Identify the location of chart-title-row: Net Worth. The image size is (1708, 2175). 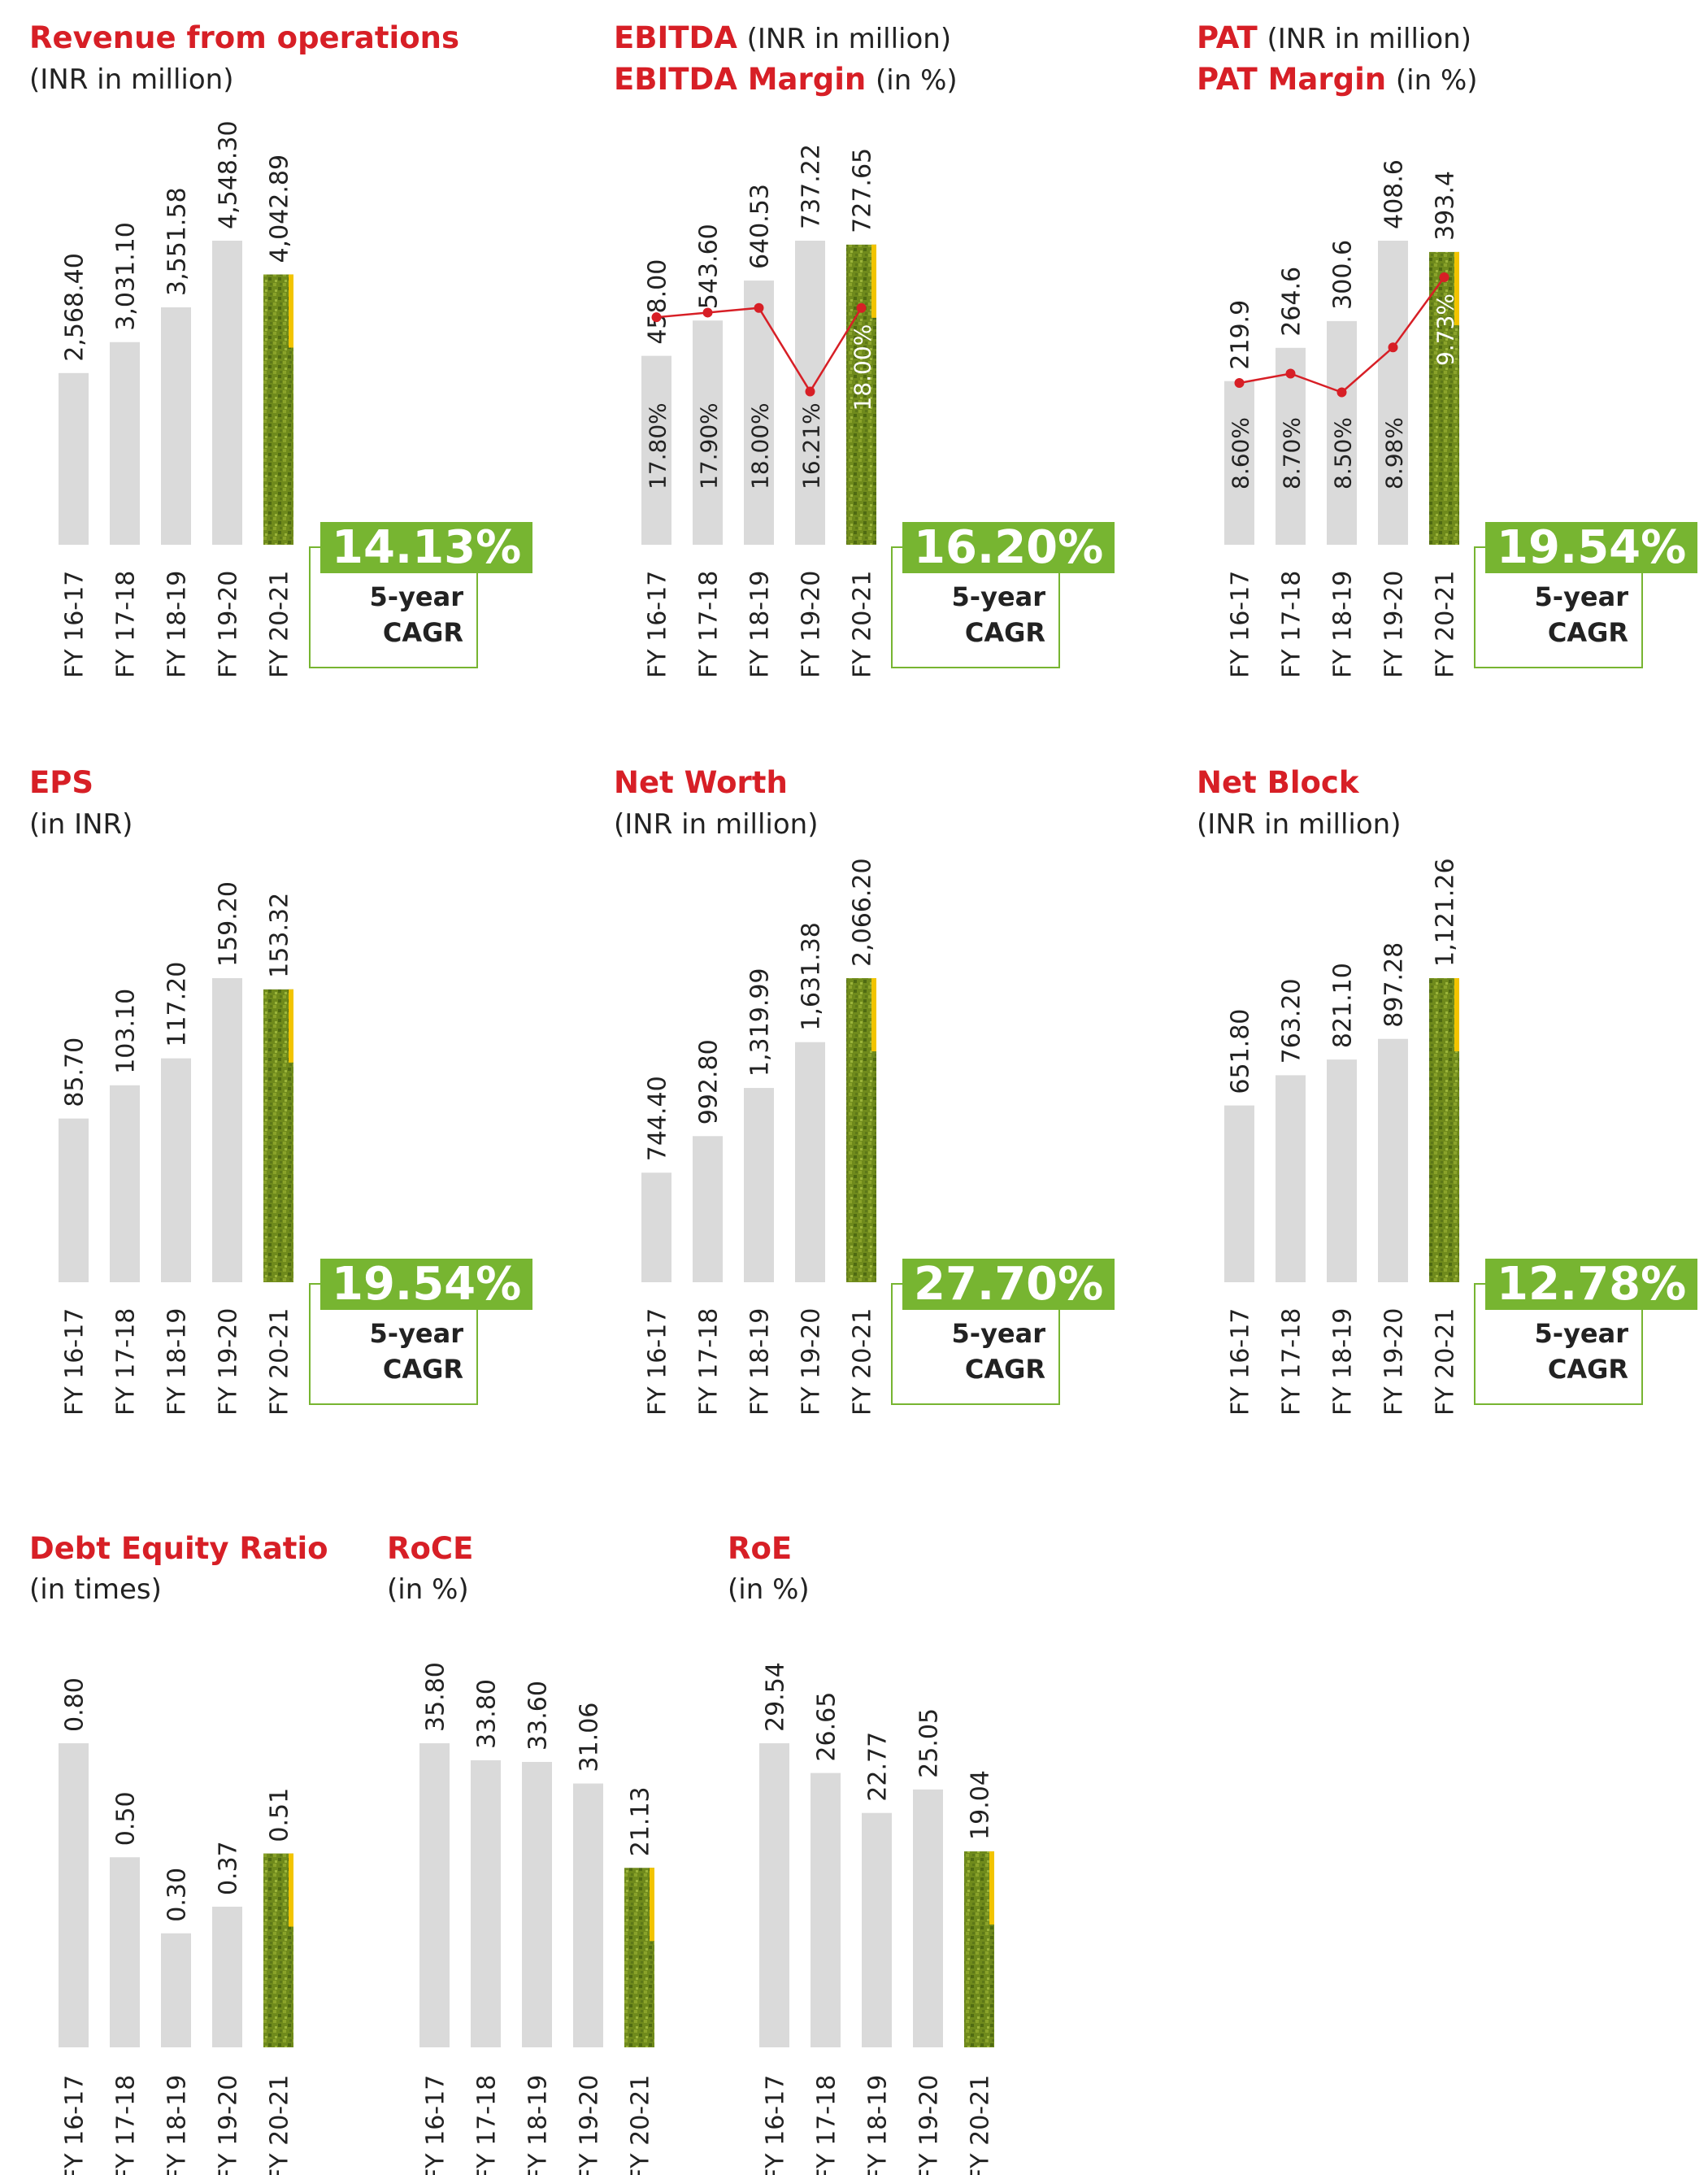
(716, 783).